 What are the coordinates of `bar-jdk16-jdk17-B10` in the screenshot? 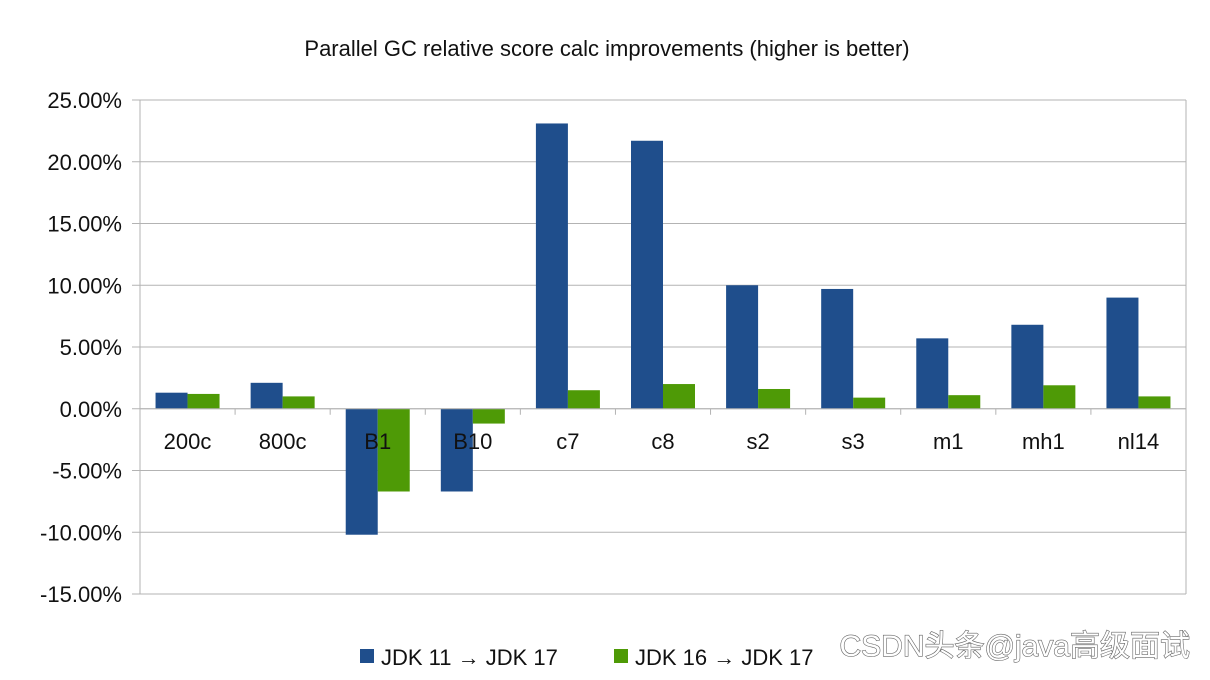 It's located at (488, 416).